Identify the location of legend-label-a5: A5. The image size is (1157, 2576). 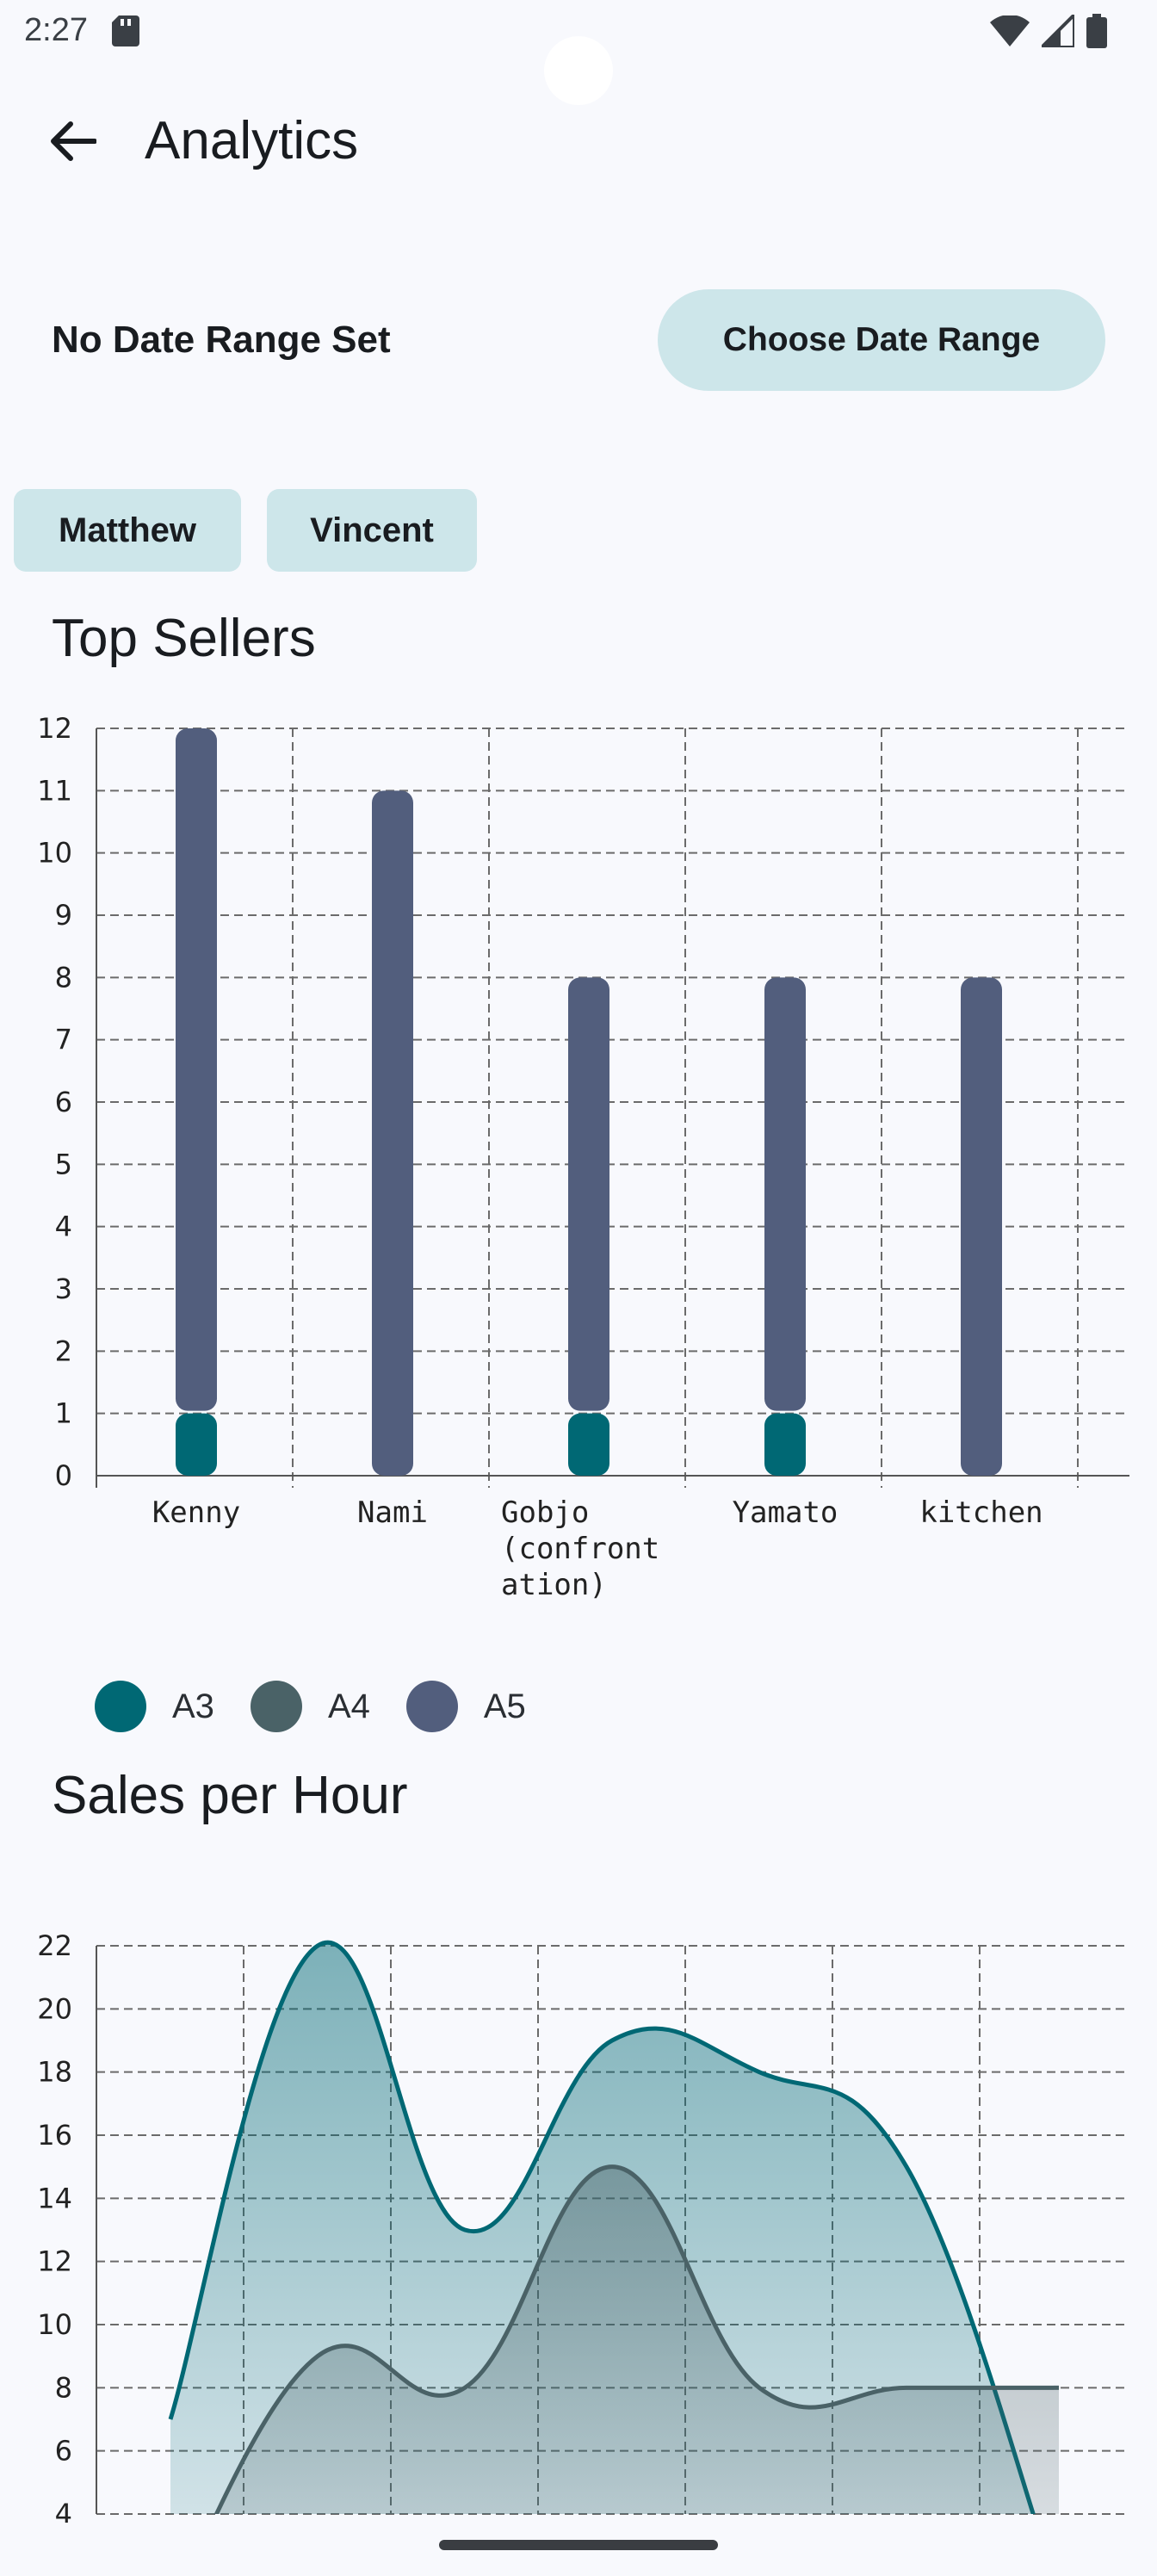
(504, 1706).